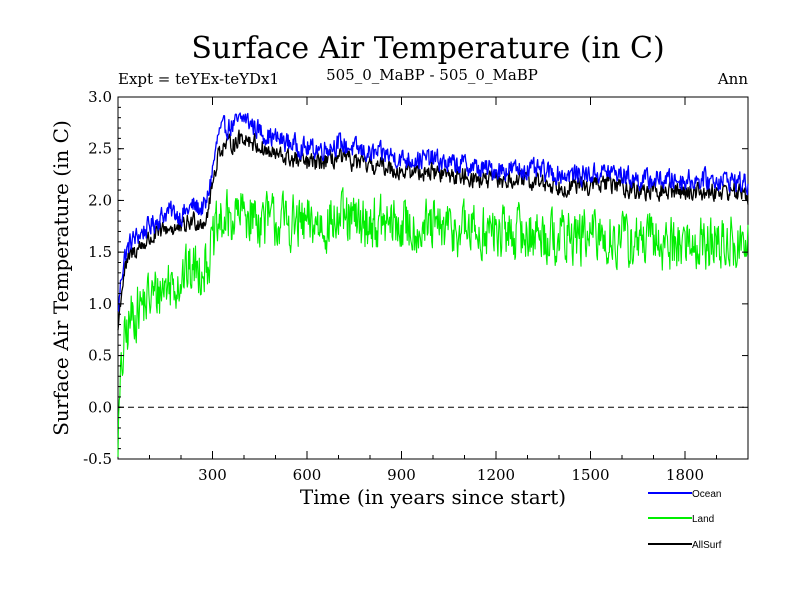 The height and width of the screenshot is (600, 800). I want to click on x-tick-label: 900, so click(401, 475).